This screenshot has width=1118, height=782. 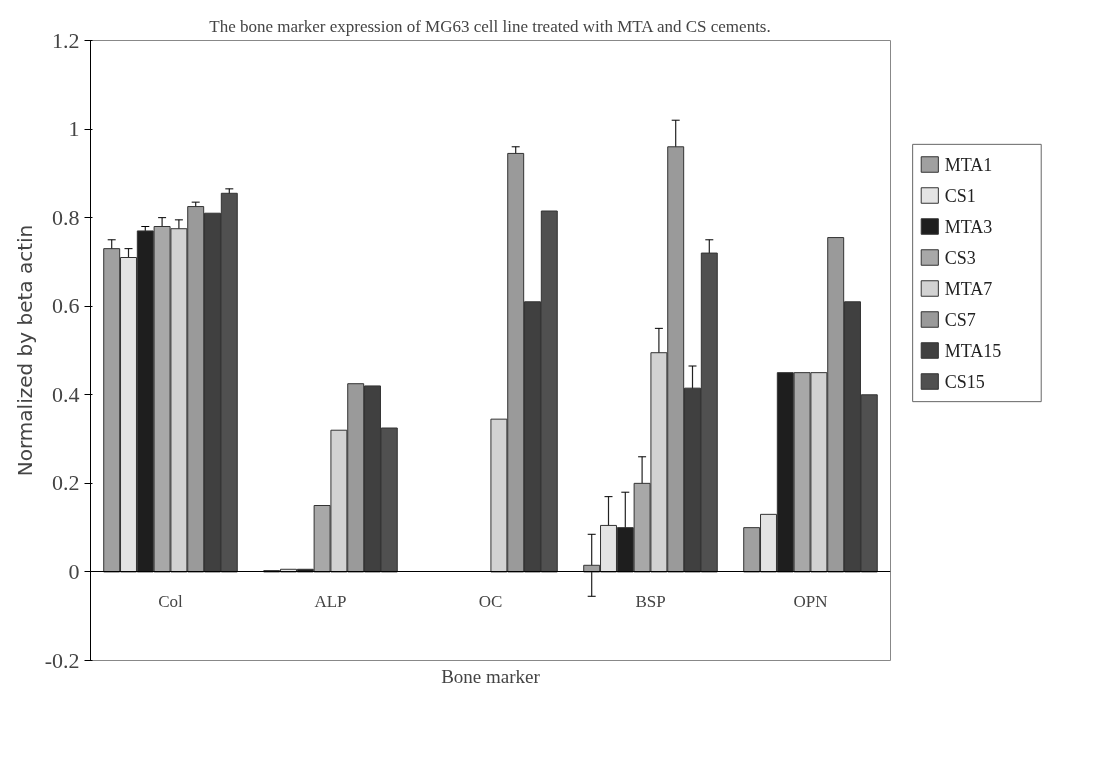 What do you see at coordinates (964, 381) in the screenshot?
I see `legend-label: CS15` at bounding box center [964, 381].